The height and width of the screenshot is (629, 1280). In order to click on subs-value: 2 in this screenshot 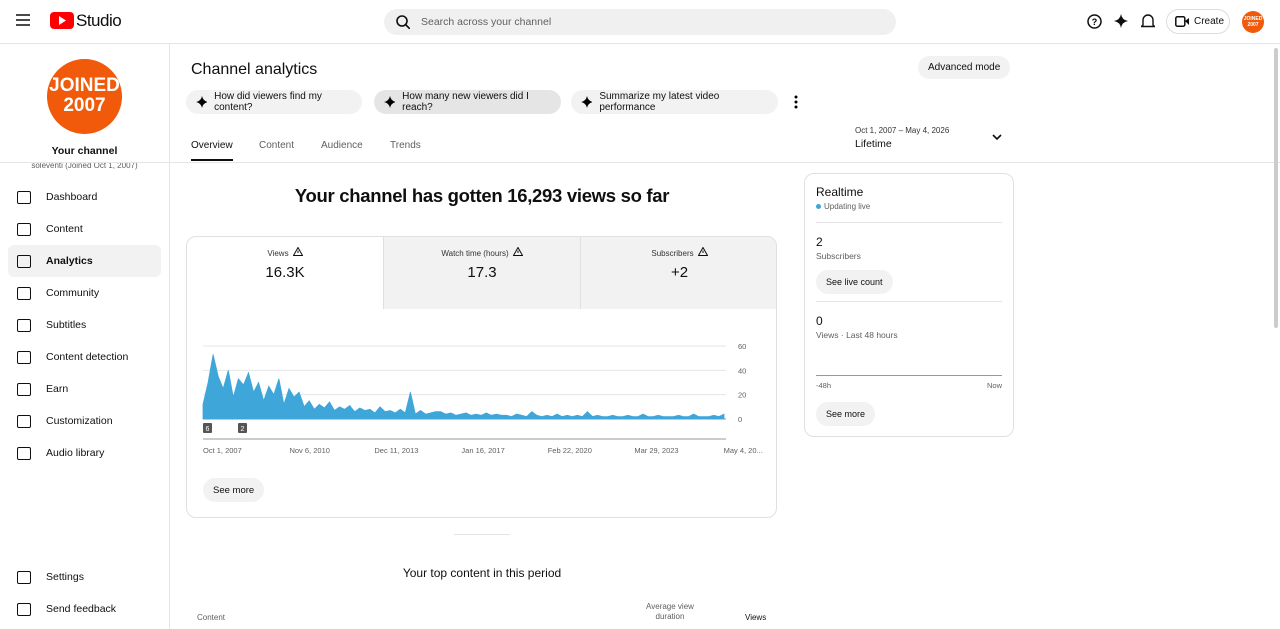, I will do `click(819, 242)`.